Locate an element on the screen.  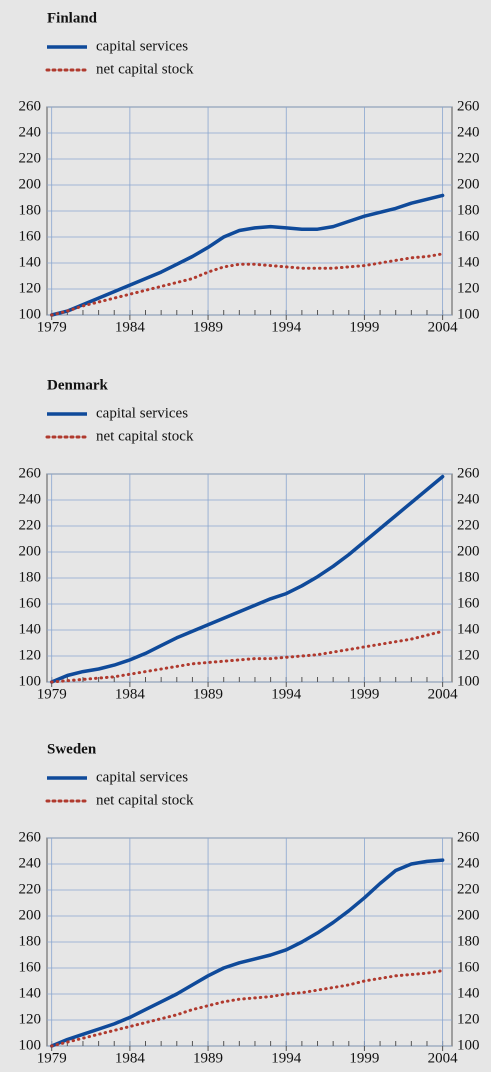
chart-title: Sweden is located at coordinates (72, 749).